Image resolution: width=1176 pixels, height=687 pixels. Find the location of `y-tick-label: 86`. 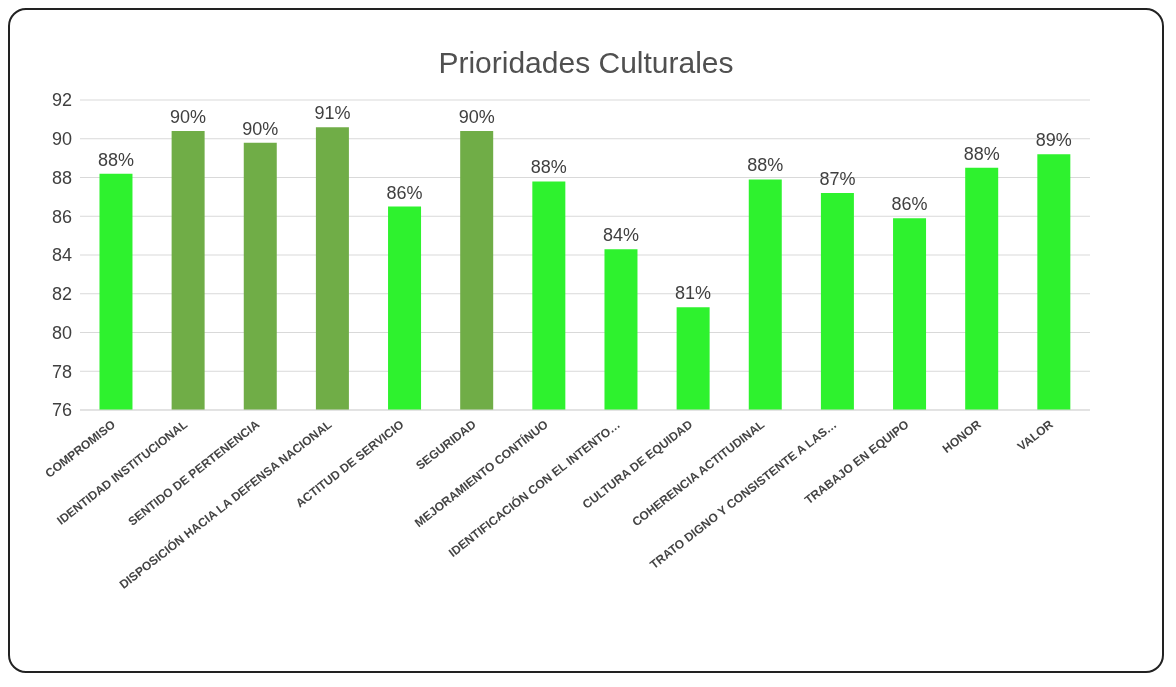

y-tick-label: 86 is located at coordinates (61, 216).